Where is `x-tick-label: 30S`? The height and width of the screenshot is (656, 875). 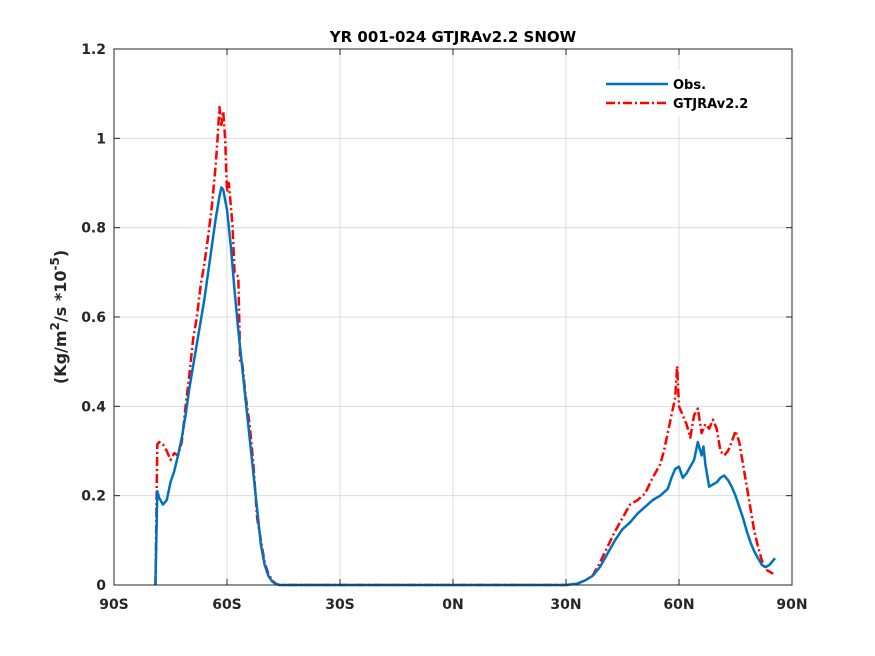 x-tick-label: 30S is located at coordinates (340, 605).